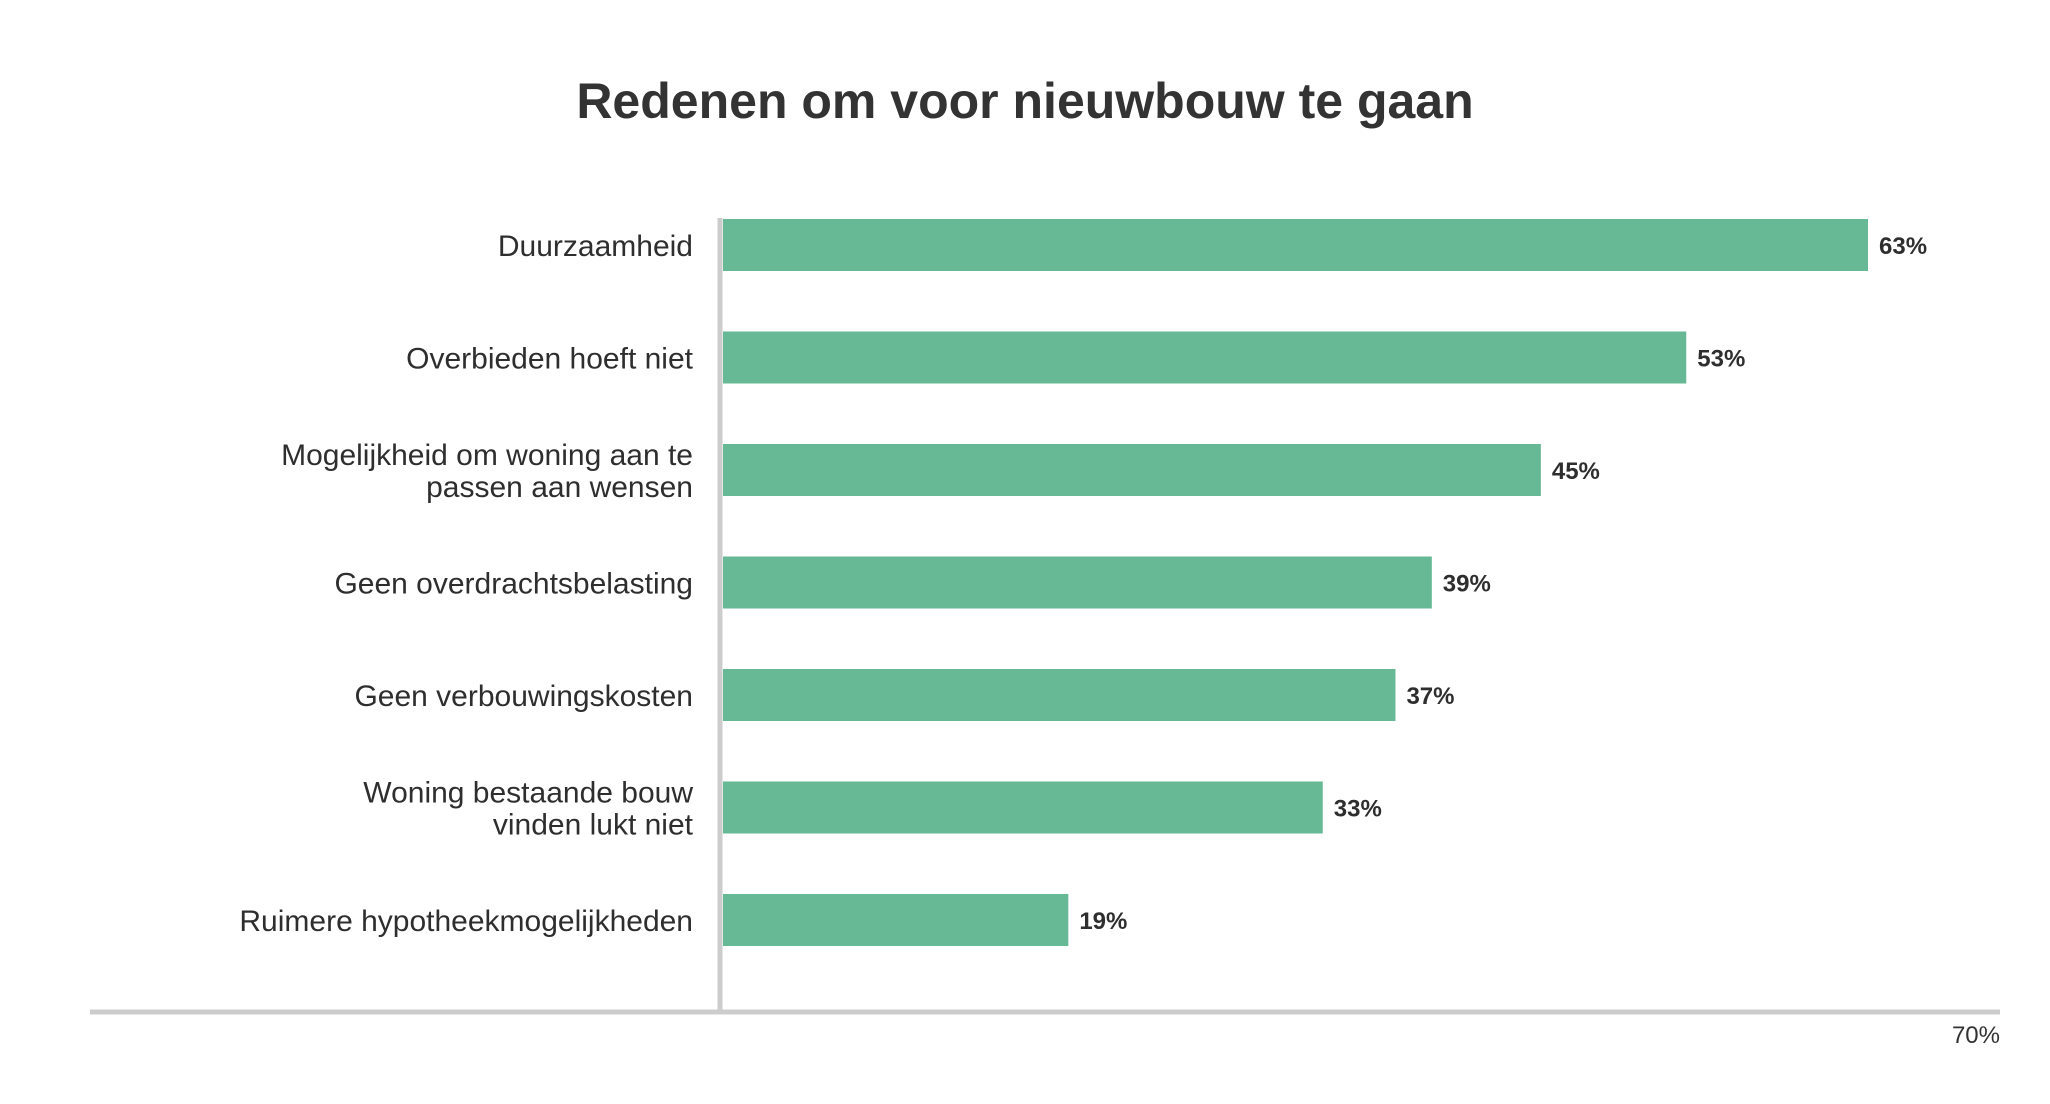  I want to click on data-label: 33%, so click(1358, 809).